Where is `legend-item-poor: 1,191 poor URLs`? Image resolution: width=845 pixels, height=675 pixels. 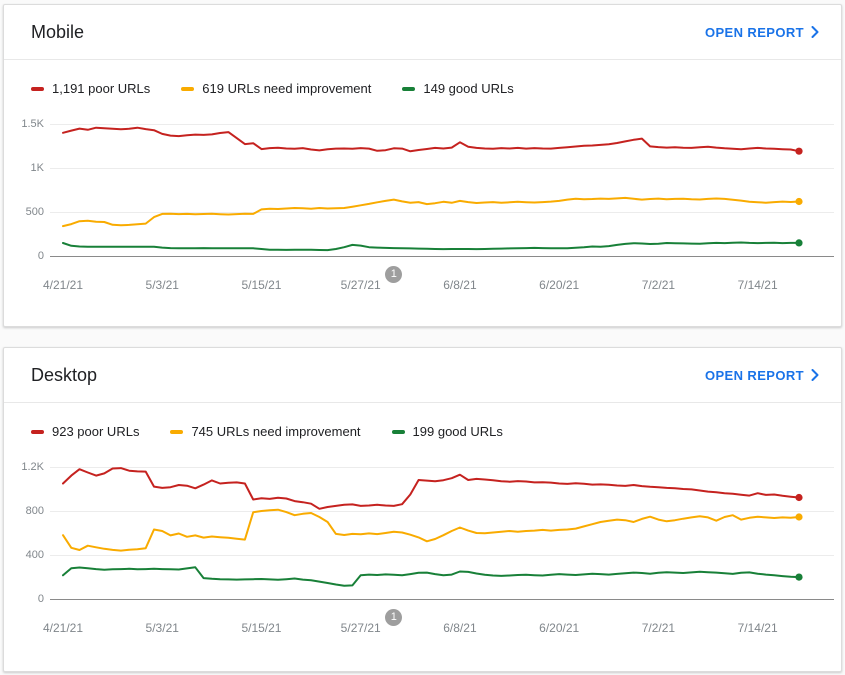 legend-item-poor: 1,191 poor URLs is located at coordinates (90, 88).